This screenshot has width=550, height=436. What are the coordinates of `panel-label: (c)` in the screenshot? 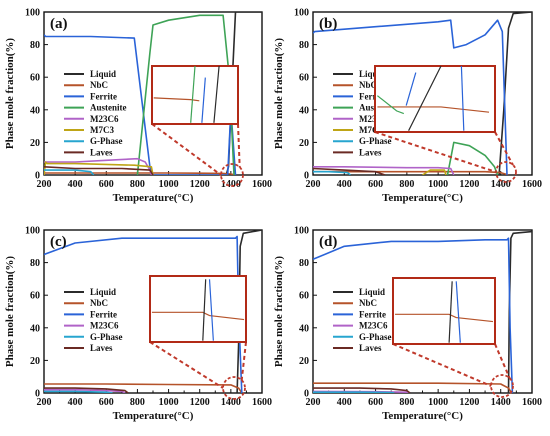 It's located at (58, 242).